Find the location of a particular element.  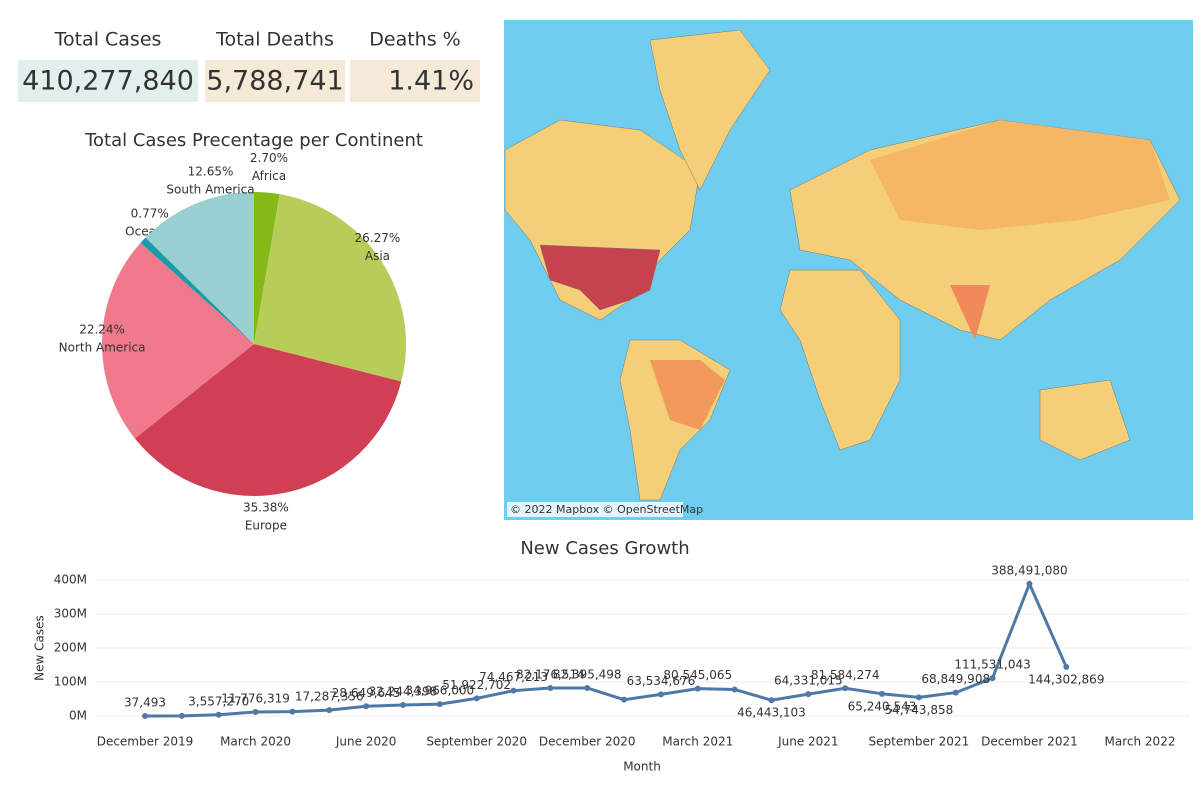

kpi-value: 410,277,840 is located at coordinates (108, 81).